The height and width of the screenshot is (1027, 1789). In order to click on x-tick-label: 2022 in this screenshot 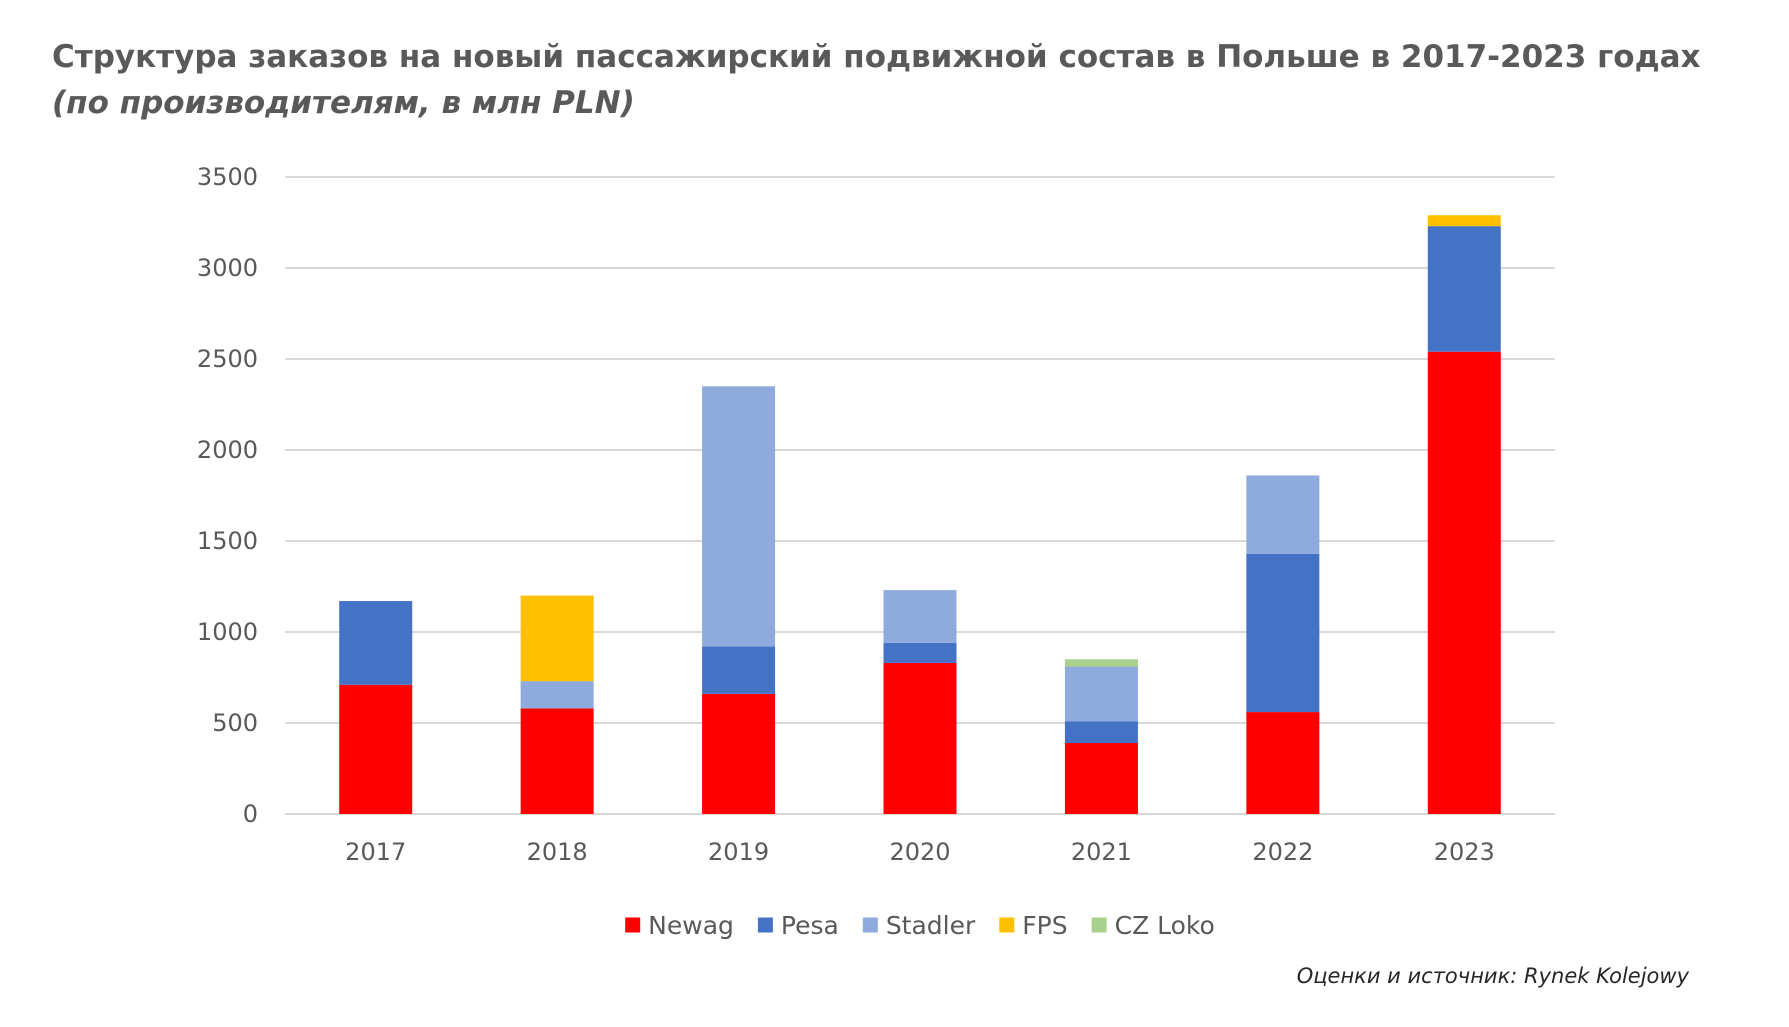, I will do `click(1282, 852)`.